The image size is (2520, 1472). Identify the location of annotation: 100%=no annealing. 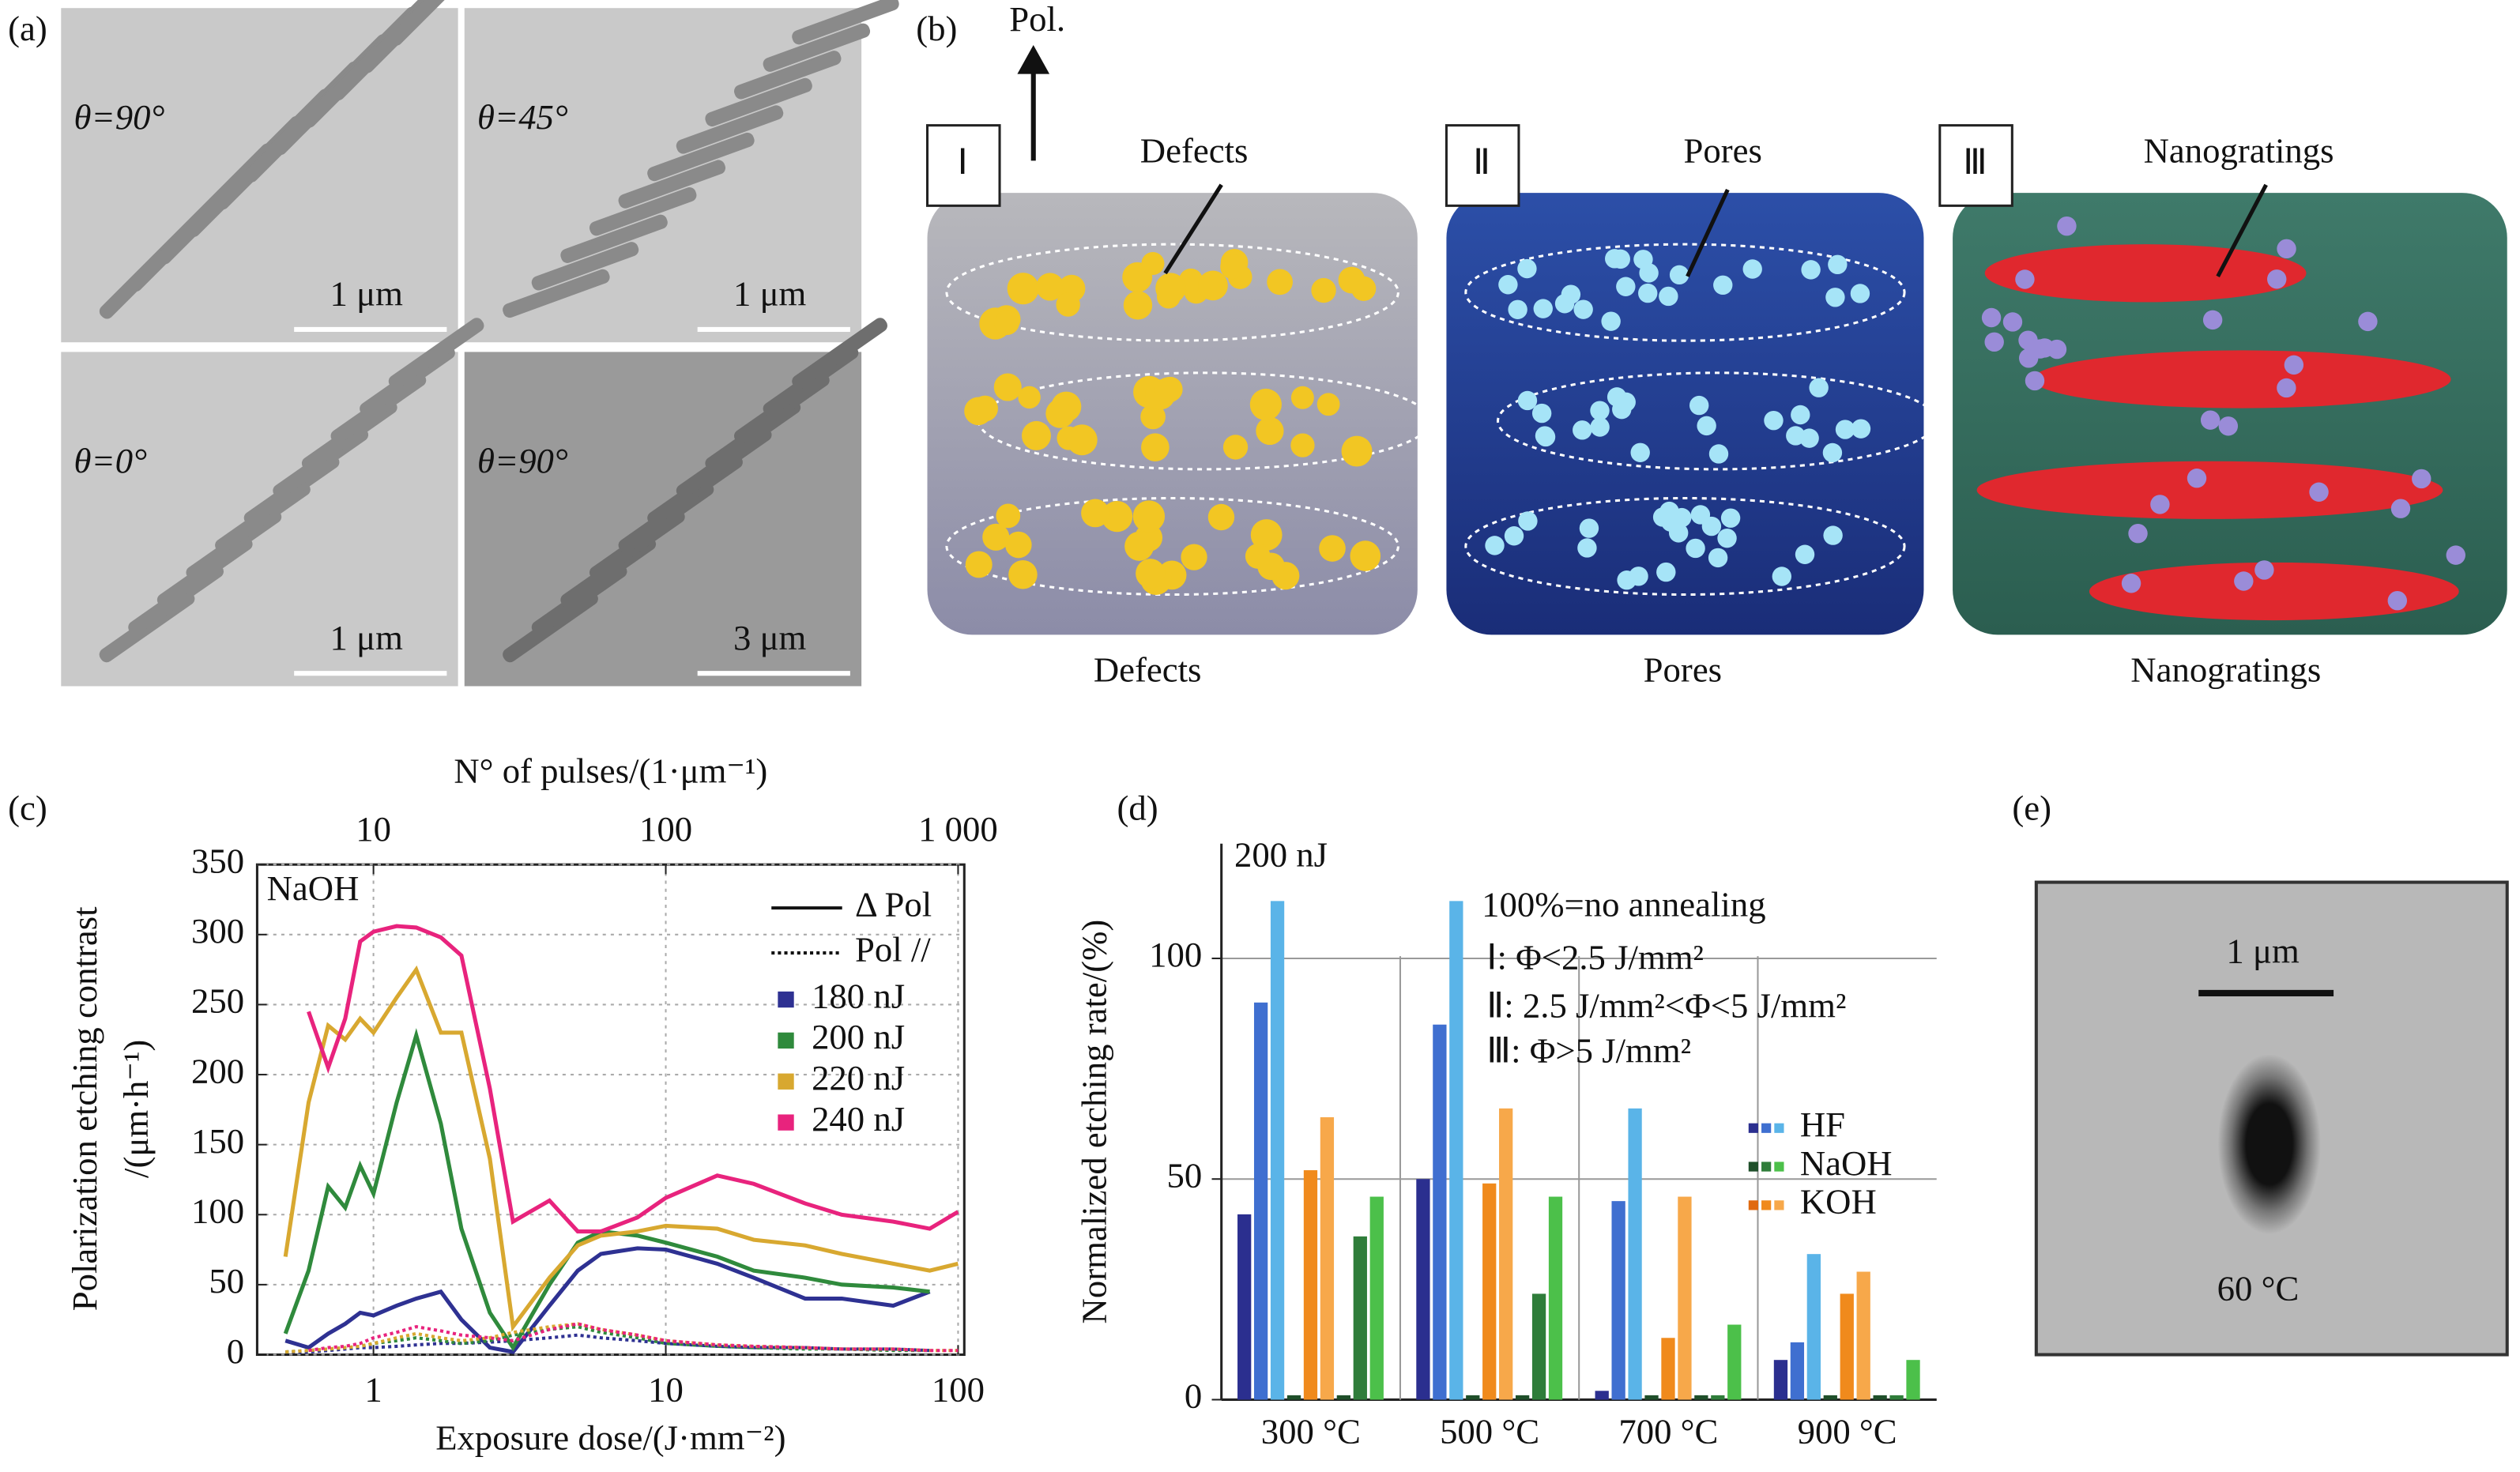
(1623, 904).